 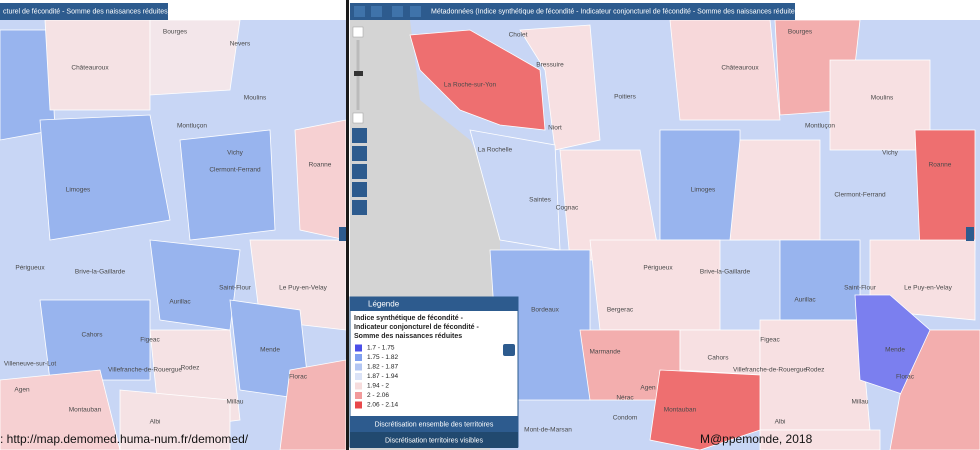 What do you see at coordinates (347, 225) in the screenshot?
I see `divider` at bounding box center [347, 225].